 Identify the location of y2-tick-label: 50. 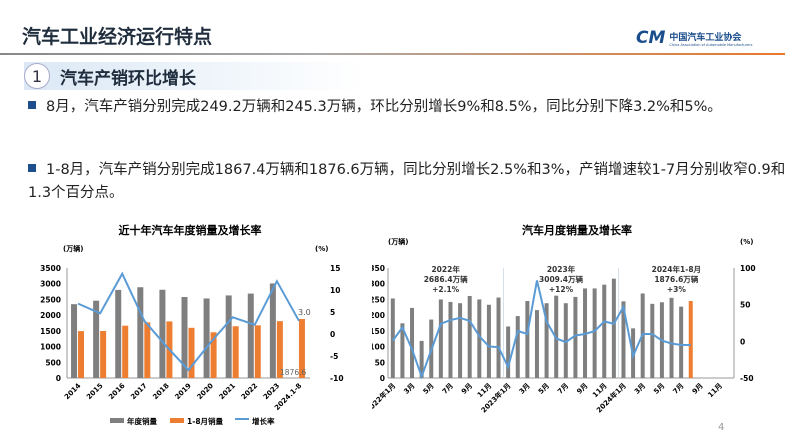
(745, 305).